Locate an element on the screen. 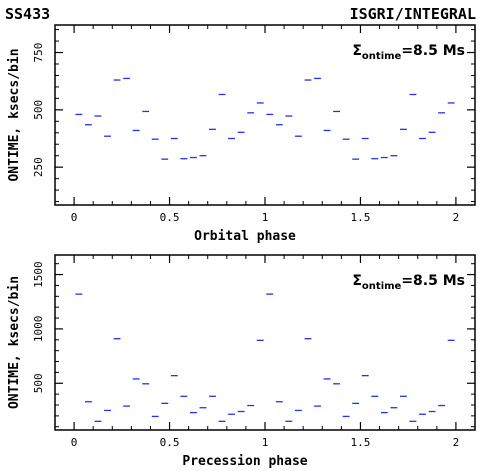 Image resolution: width=479 pixels, height=471 pixels. y-tick-label: 1000 is located at coordinates (38, 329).